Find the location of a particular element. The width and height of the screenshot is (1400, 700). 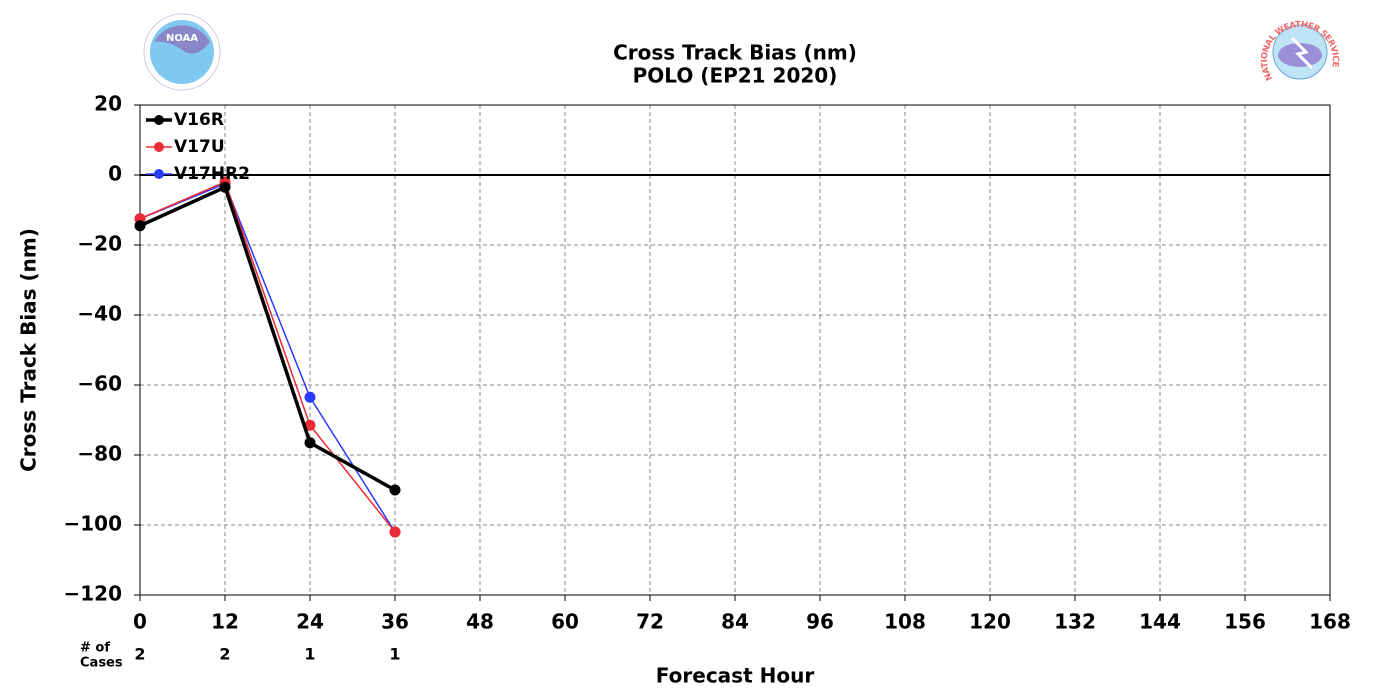

y-tick-label: 0 is located at coordinates (115, 174).